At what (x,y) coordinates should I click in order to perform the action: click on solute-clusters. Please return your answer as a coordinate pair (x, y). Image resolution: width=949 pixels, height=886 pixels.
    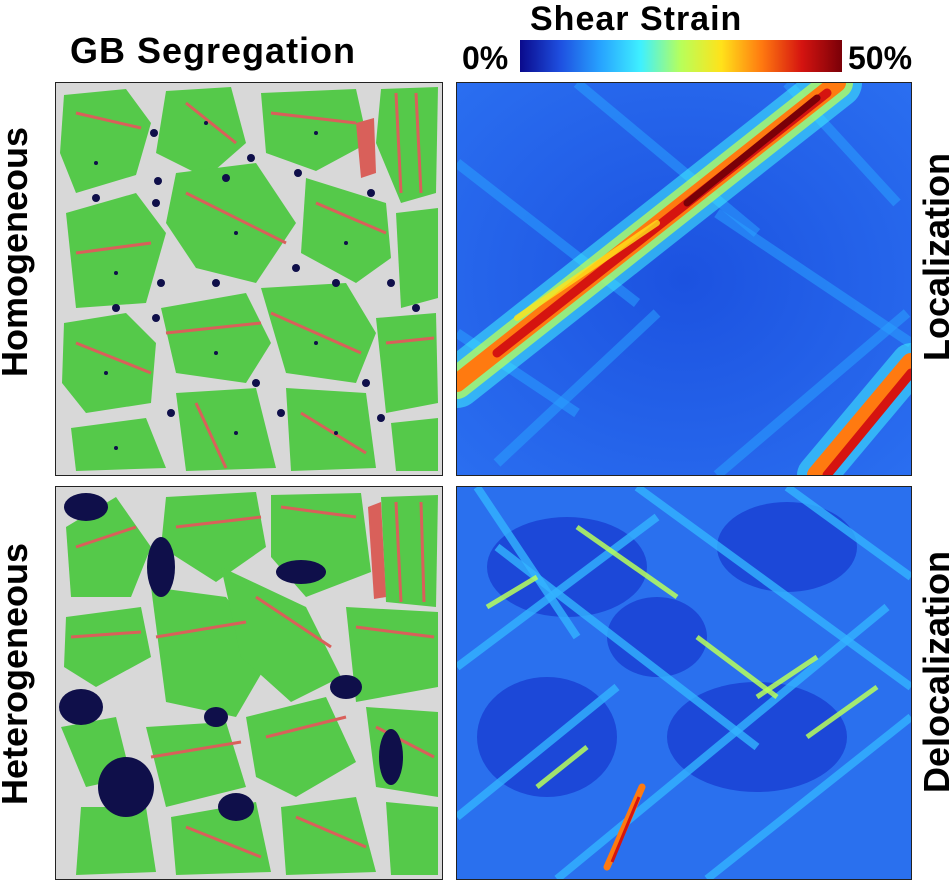
    Looking at the image, I should click on (231, 657).